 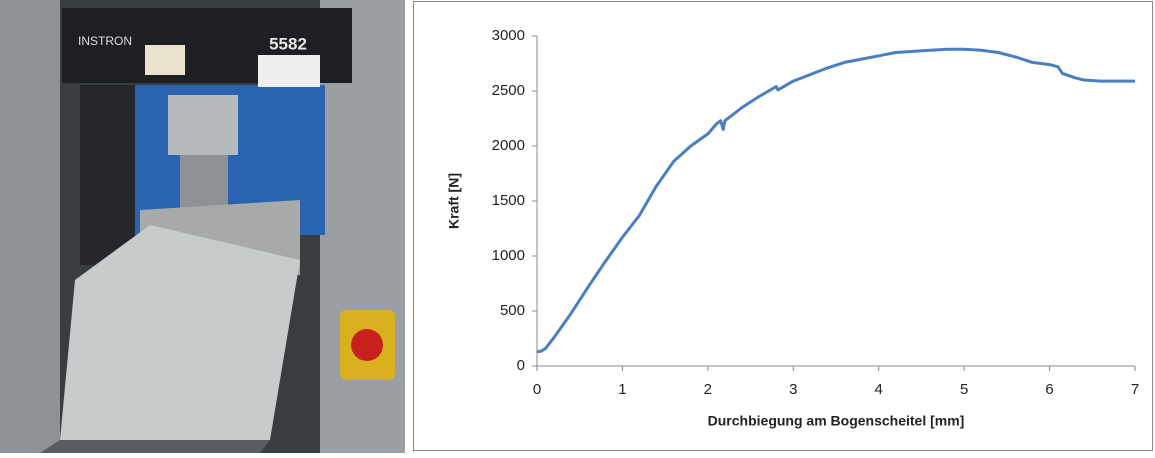 What do you see at coordinates (30, 226) in the screenshot?
I see `machine-frame-left` at bounding box center [30, 226].